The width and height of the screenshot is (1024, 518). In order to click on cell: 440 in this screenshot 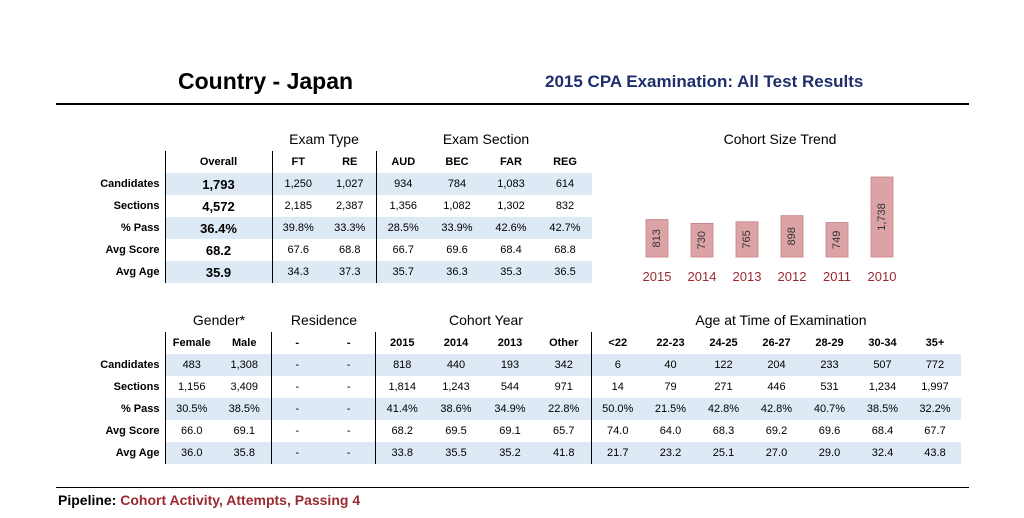, I will do `click(456, 365)`.